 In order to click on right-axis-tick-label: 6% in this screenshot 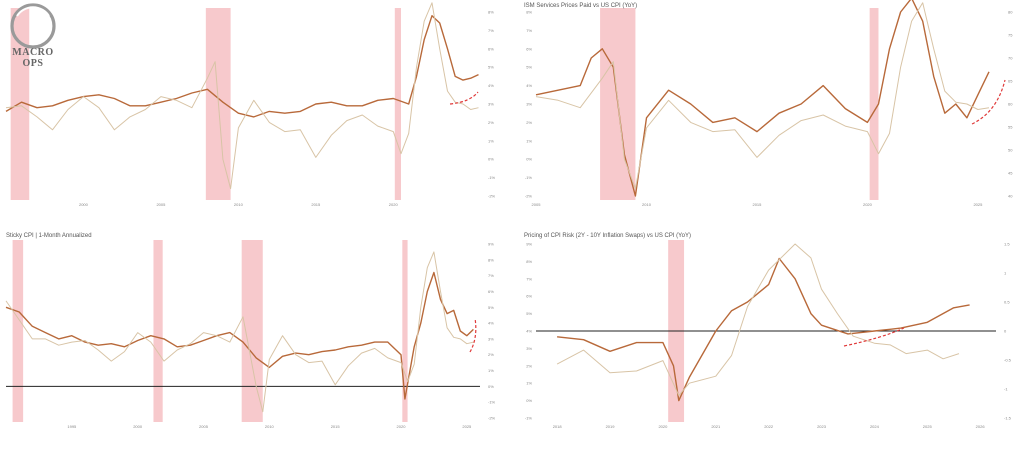, I will do `click(491, 48)`.